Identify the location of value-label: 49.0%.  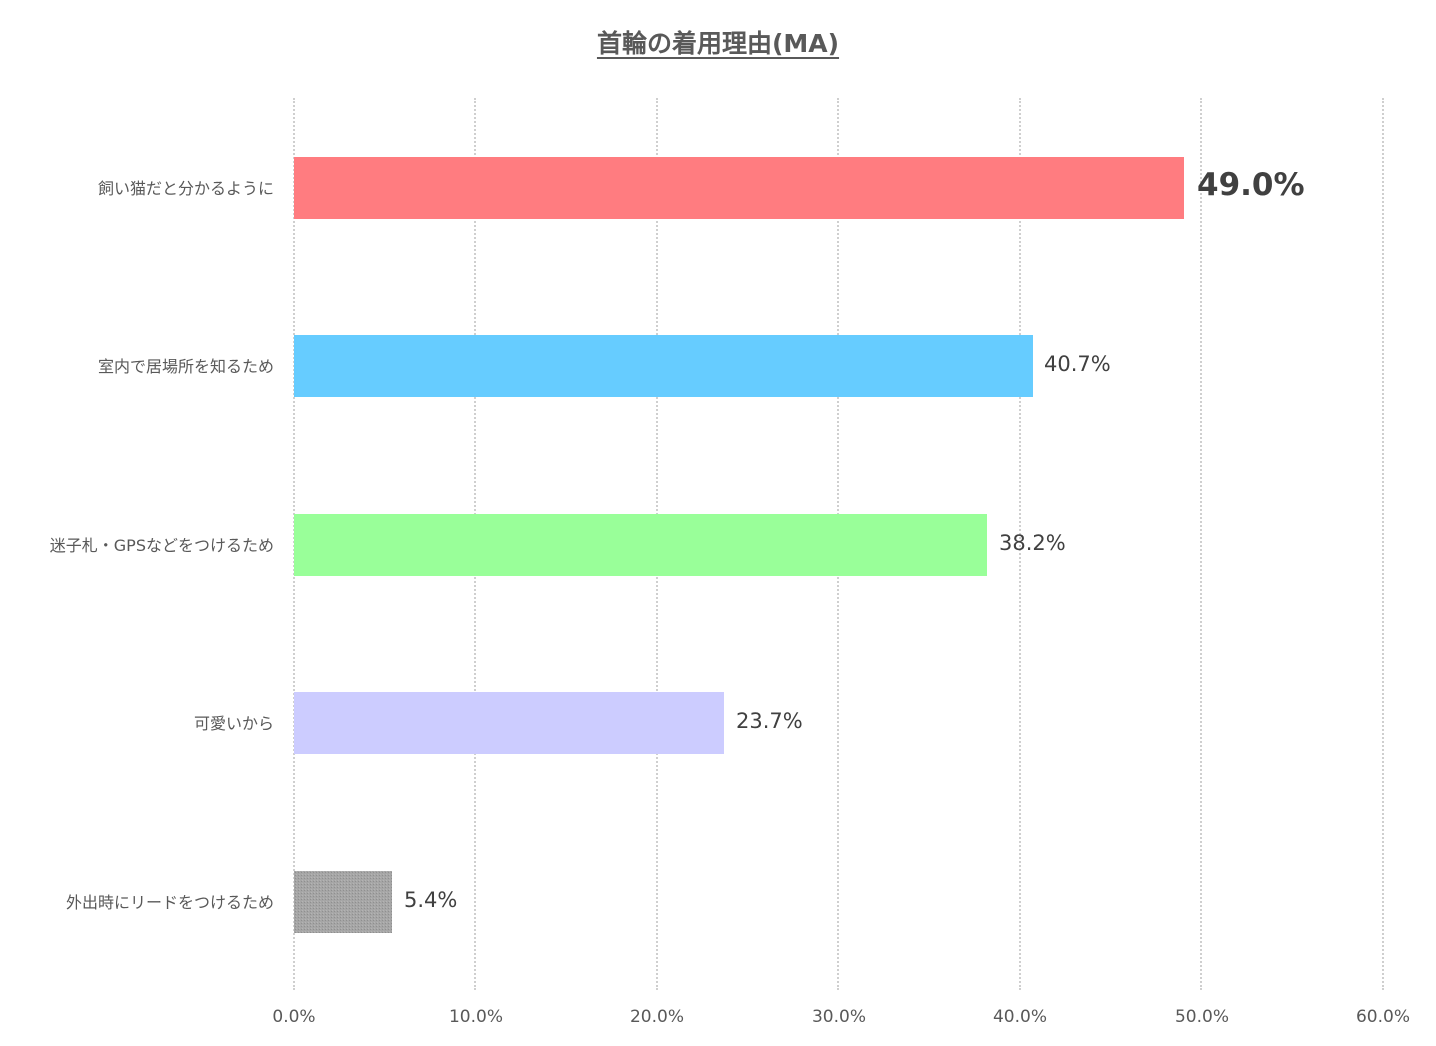
(1251, 185).